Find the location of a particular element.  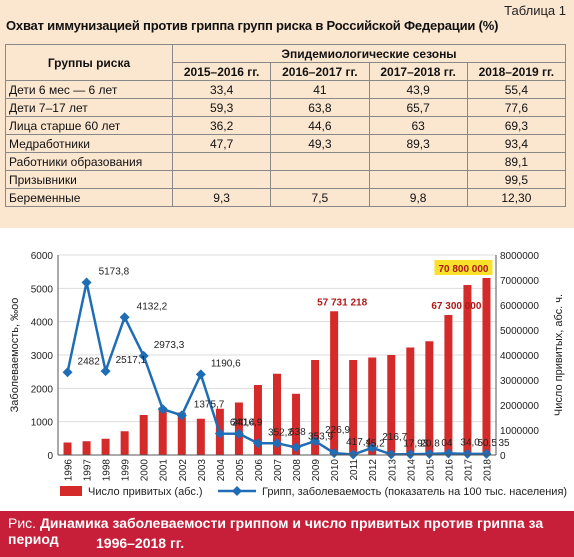

coverage-cell: 41 is located at coordinates (320, 89).